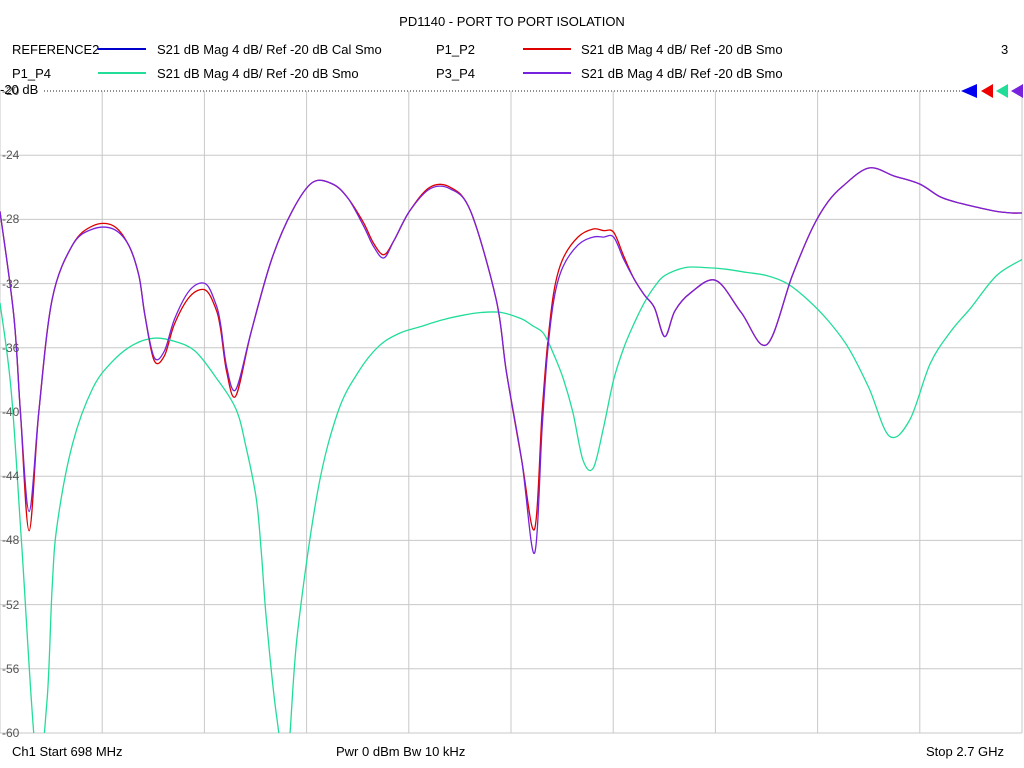 This screenshot has width=1024, height=768. Describe the element at coordinates (11, 668) in the screenshot. I see `y-tick-label: -56` at that location.